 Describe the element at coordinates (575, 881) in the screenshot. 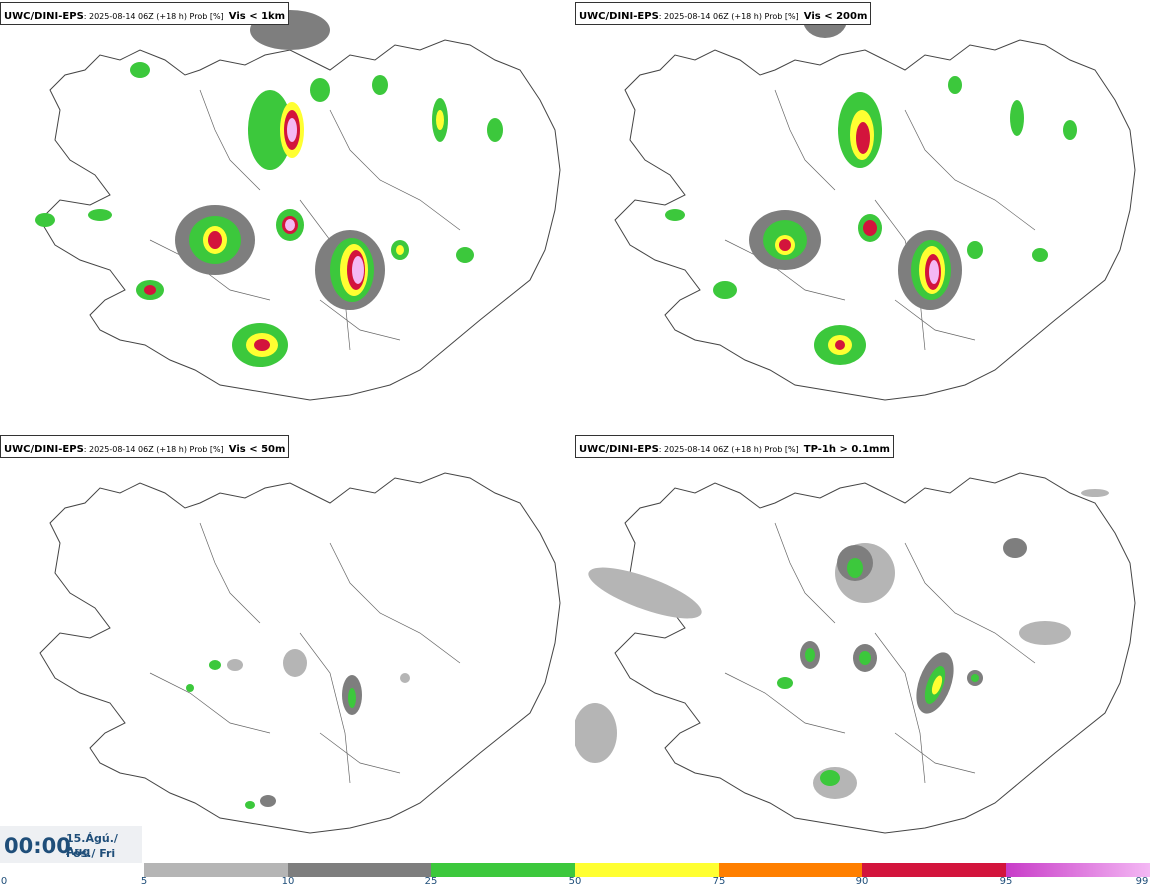

I see `legend-tick: 50` at that location.